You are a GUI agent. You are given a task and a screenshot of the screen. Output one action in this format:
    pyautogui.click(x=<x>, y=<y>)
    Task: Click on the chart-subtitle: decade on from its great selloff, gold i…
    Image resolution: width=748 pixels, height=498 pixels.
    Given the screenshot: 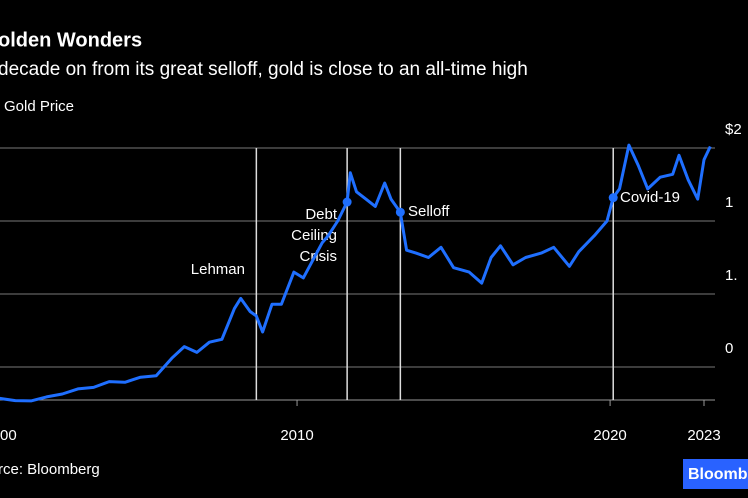 What is the action you would take?
    pyautogui.click(x=264, y=69)
    